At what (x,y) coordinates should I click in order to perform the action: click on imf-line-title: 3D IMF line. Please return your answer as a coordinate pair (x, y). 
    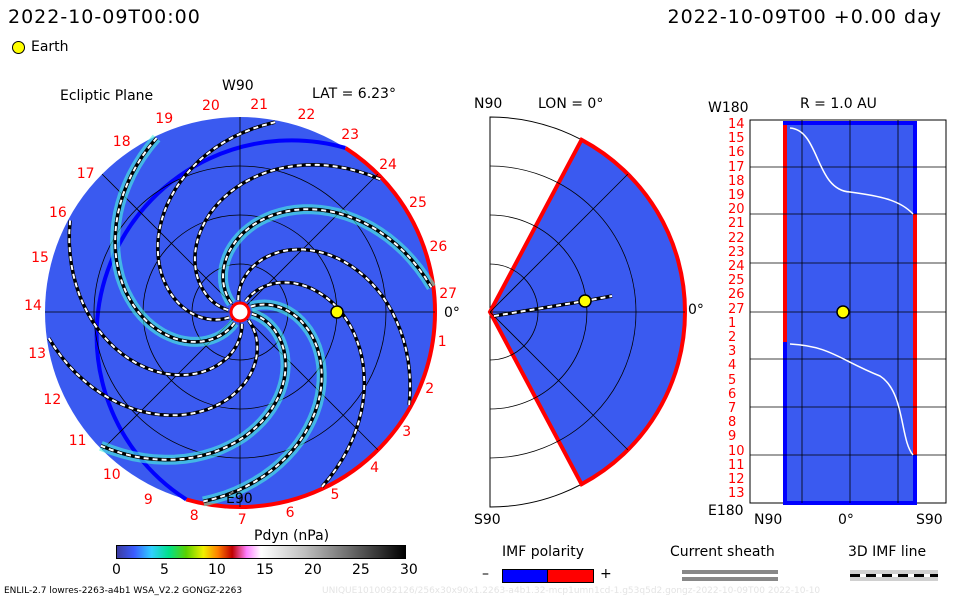
    Looking at the image, I should click on (887, 552).